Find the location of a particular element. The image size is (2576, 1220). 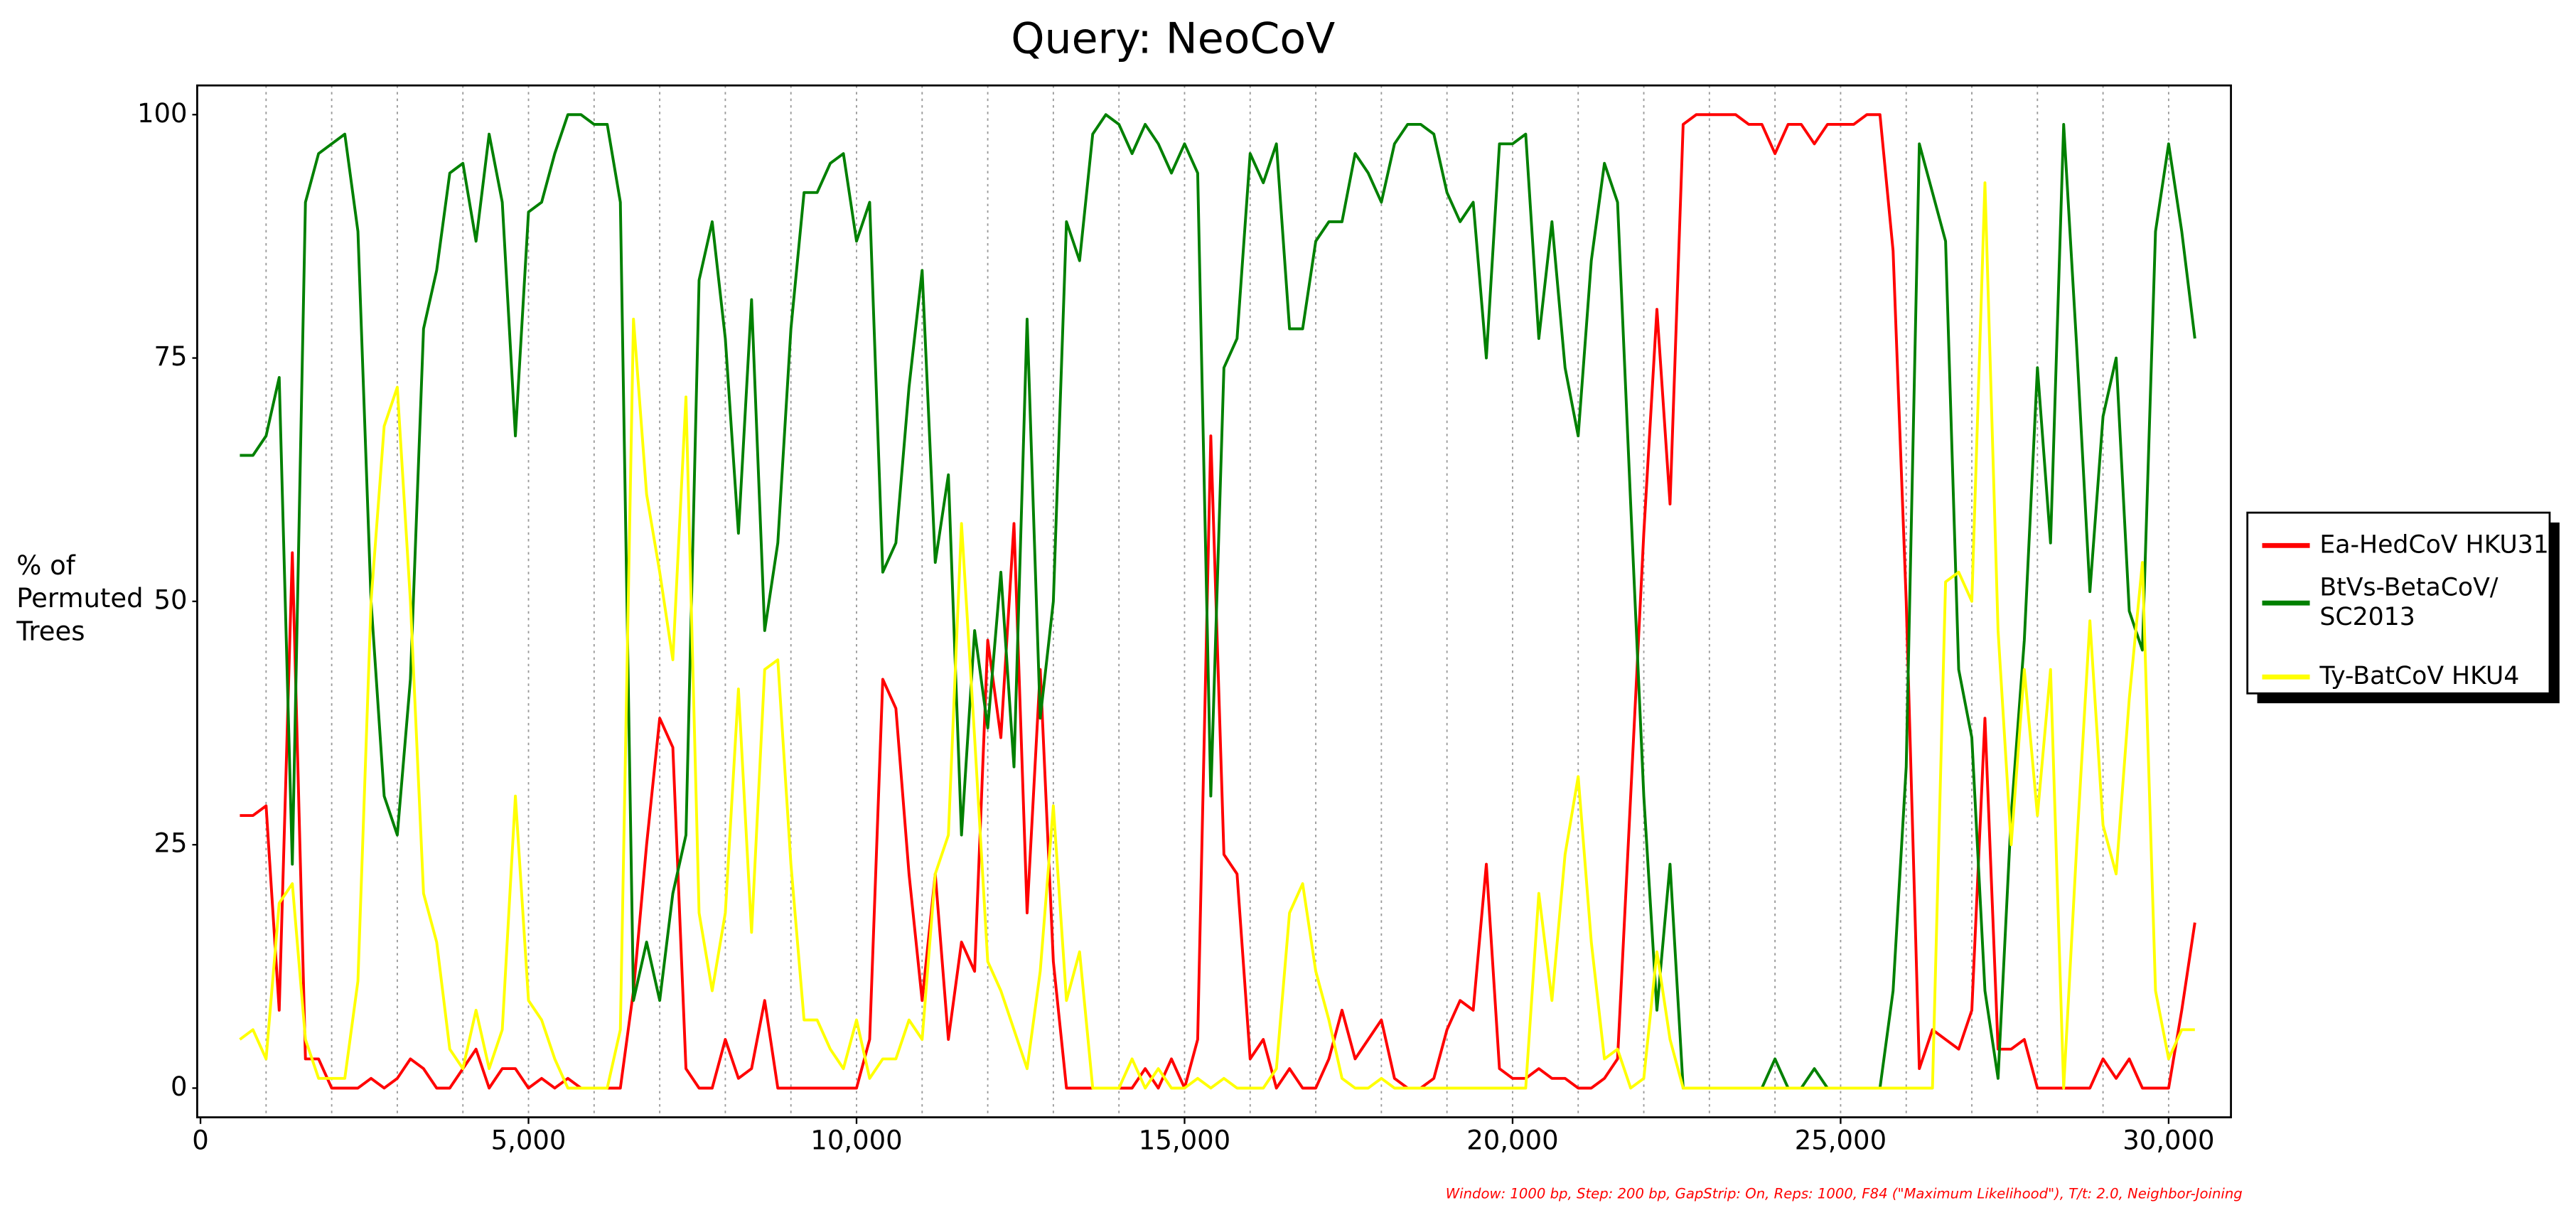

x-tick-label: 0 is located at coordinates (200, 1140).